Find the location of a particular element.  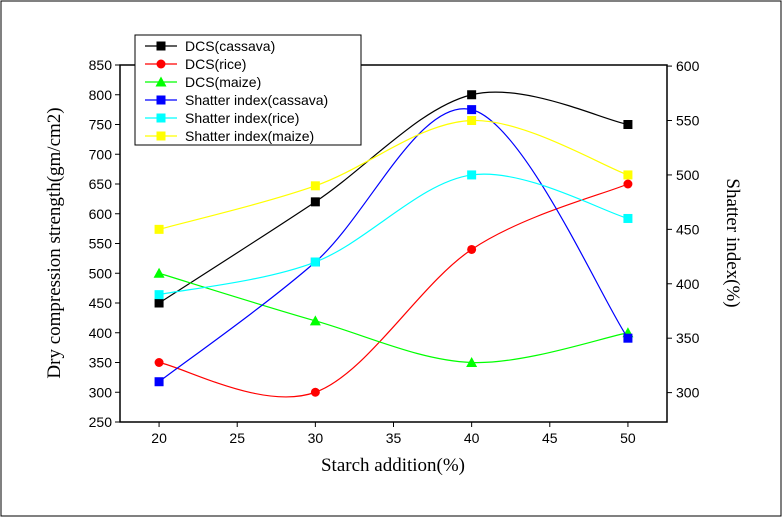

y-tick-label: 250 is located at coordinates (101, 422).